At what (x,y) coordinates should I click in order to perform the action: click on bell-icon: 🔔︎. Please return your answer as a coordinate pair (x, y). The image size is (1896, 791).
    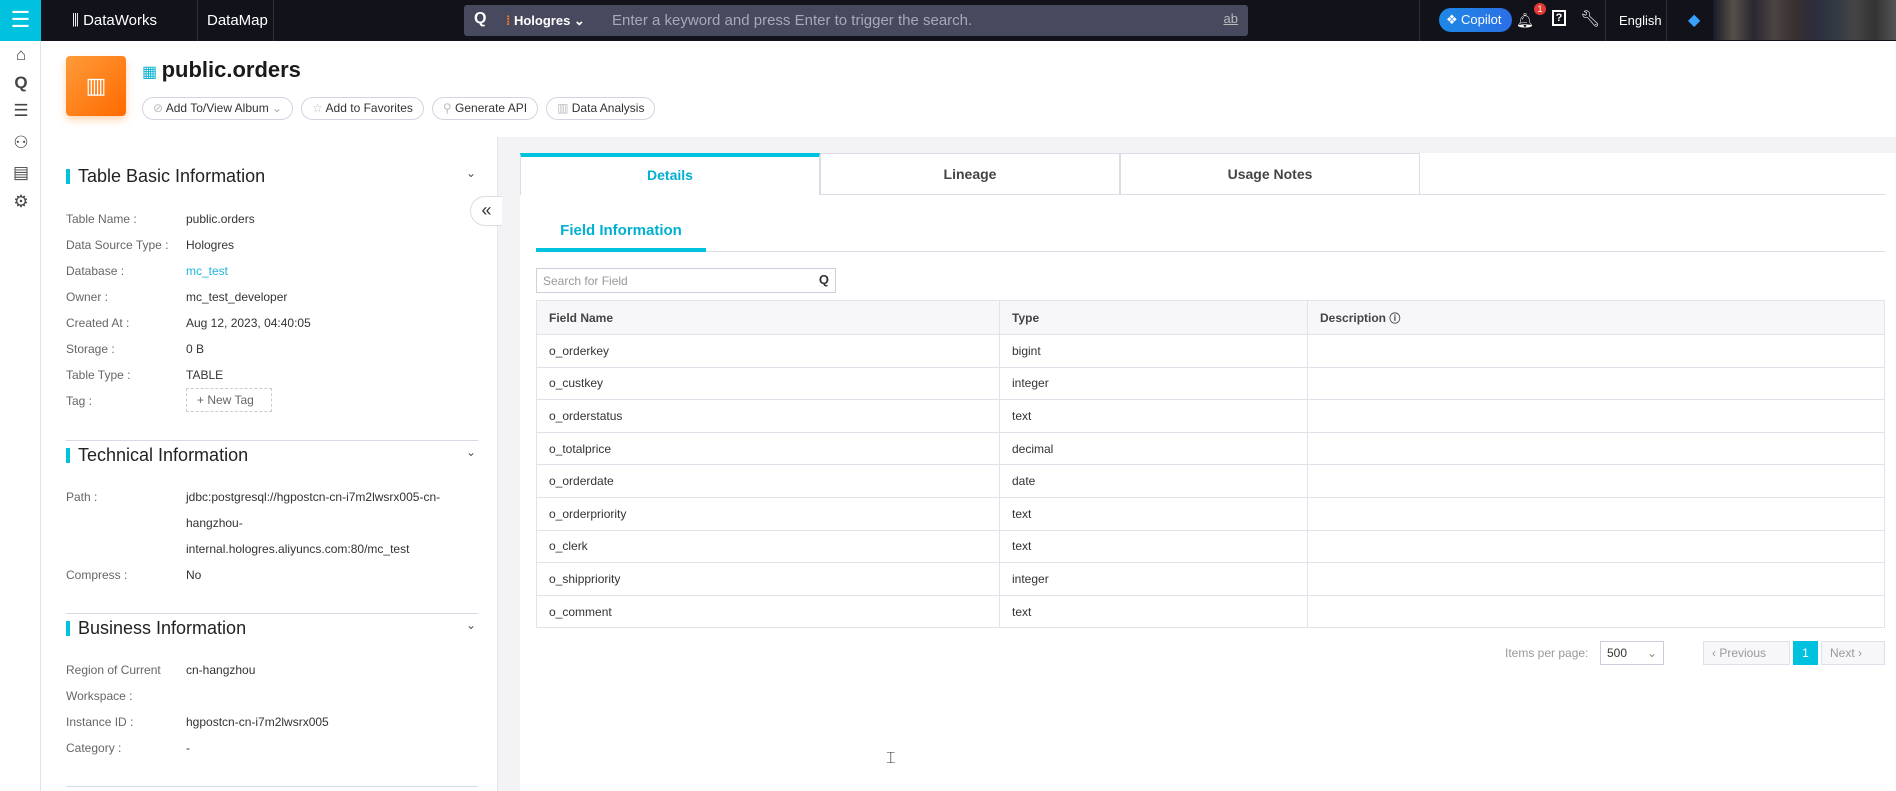
    Looking at the image, I should click on (1524, 20).